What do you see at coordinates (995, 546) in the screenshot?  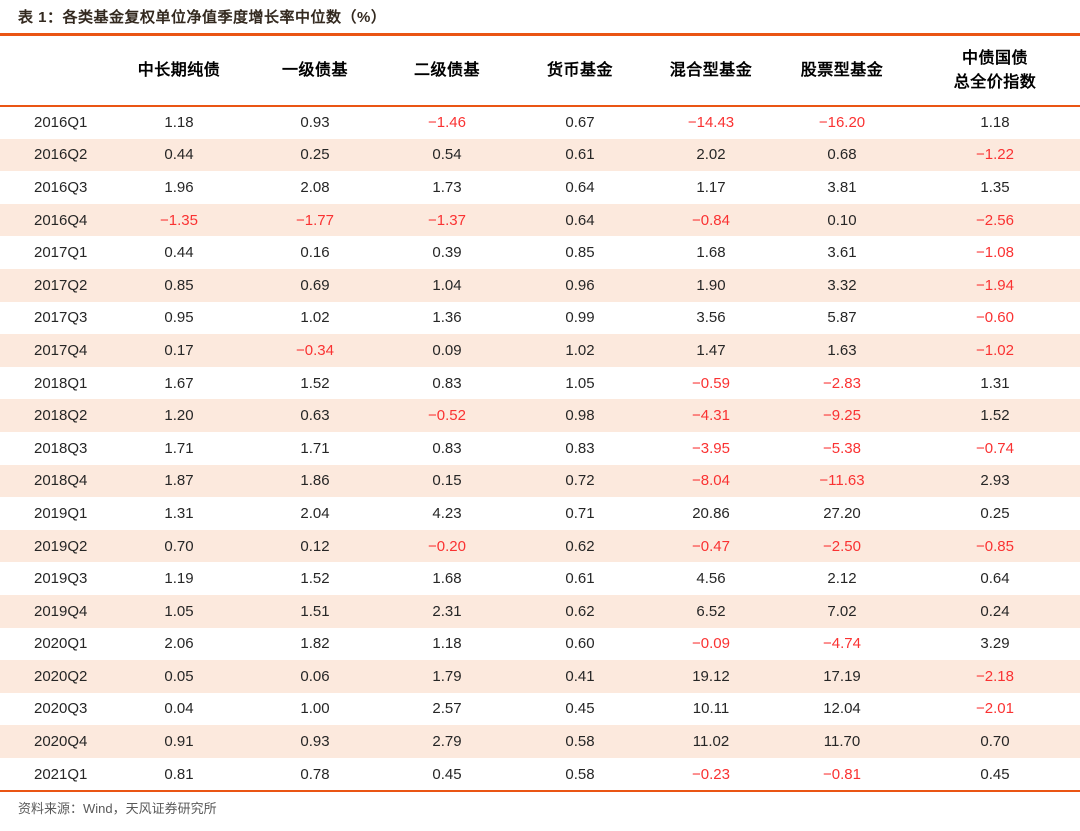 I see `value-cell: −0.85` at bounding box center [995, 546].